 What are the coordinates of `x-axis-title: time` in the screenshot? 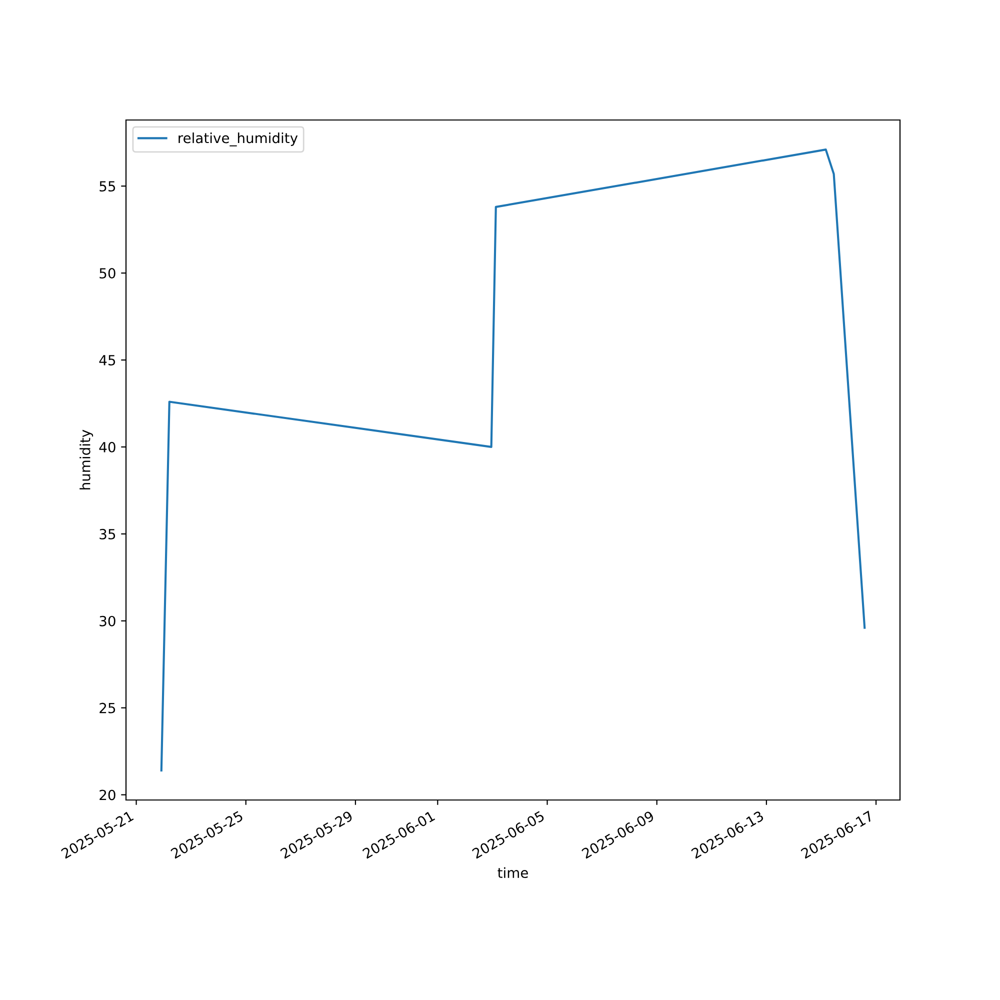 It's located at (513, 872).